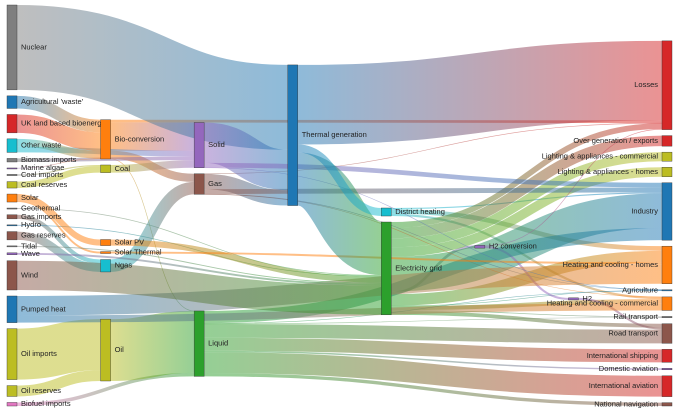 The image size is (680, 411). Describe the element at coordinates (130, 242) in the screenshot. I see `node-label: Solar PV` at that location.